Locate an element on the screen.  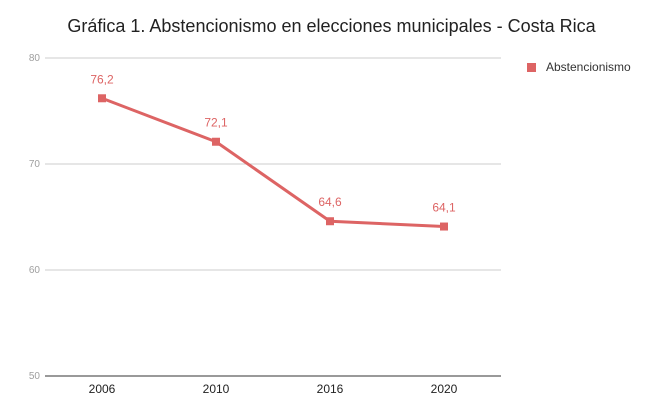
x-tick-label: 2020 is located at coordinates (444, 389).